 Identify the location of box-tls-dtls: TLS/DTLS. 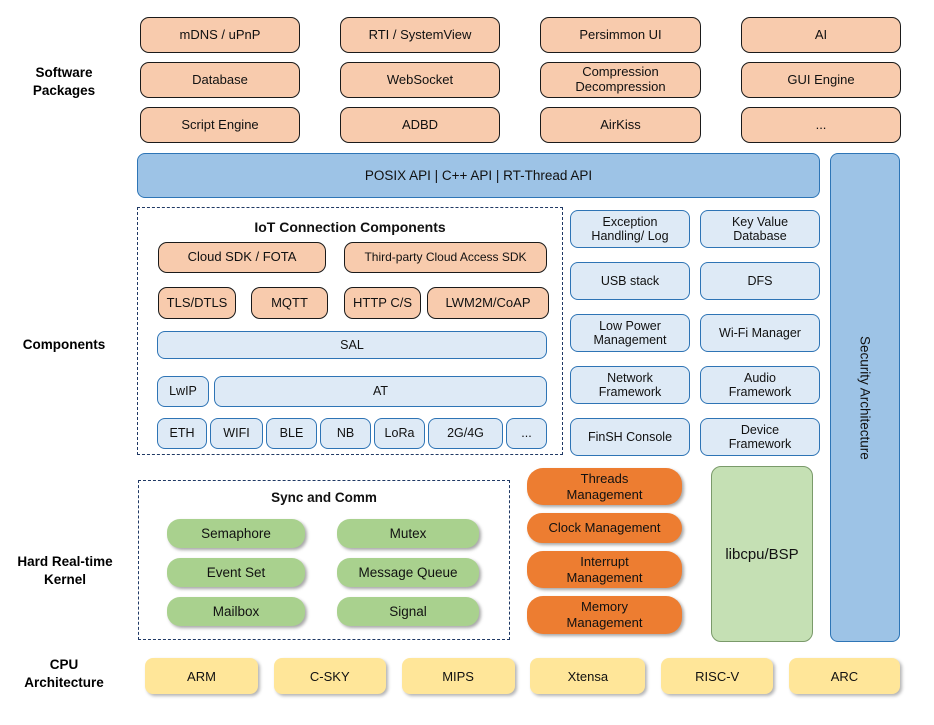
(197, 303).